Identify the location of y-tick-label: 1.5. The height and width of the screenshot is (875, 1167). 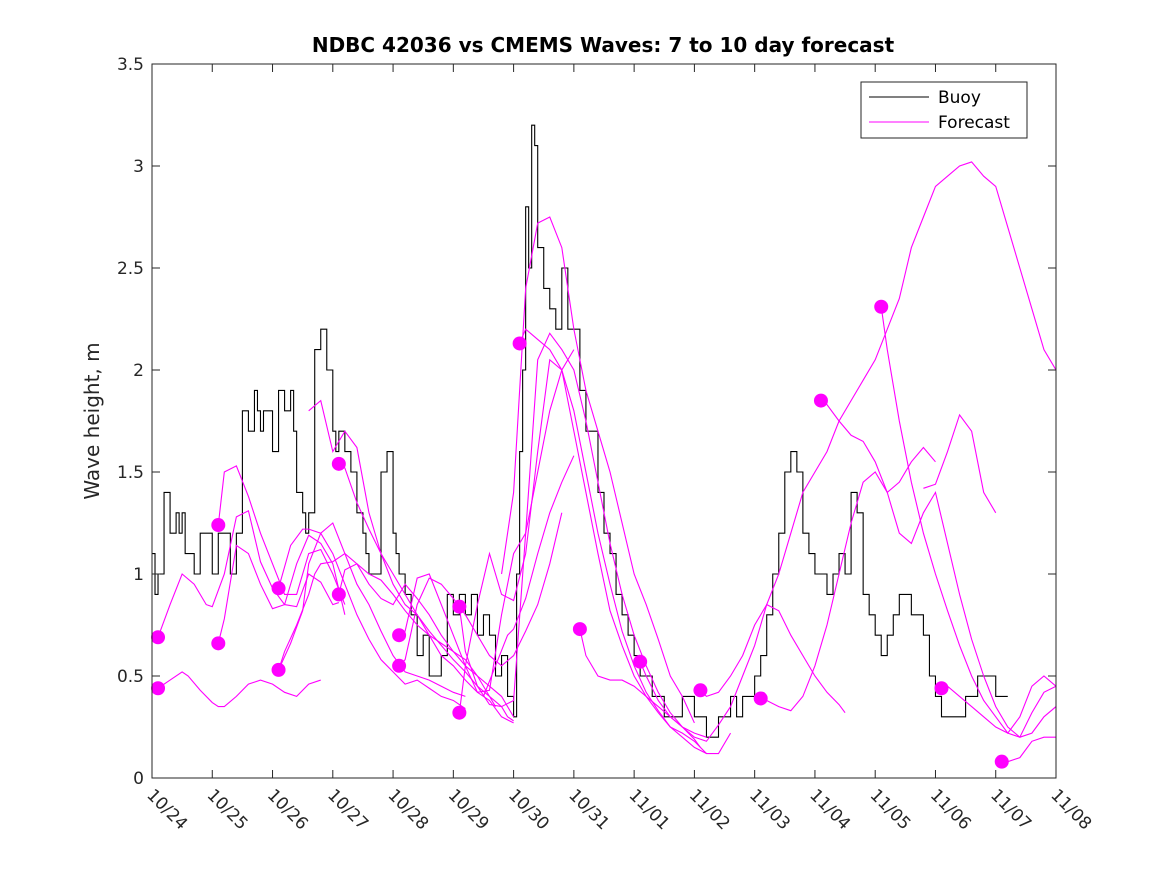
(130, 473).